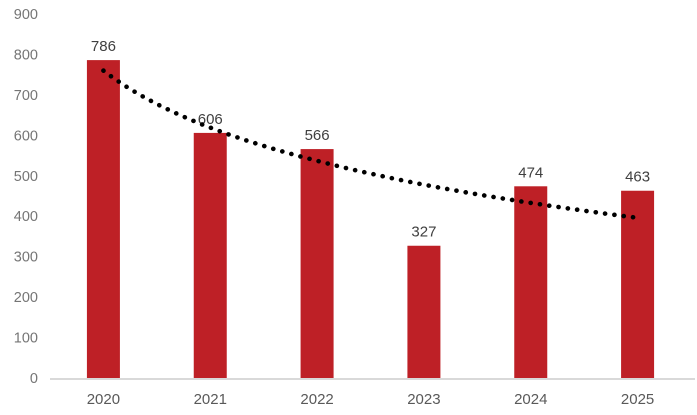  I want to click on bar-value-label: 566, so click(317, 135).